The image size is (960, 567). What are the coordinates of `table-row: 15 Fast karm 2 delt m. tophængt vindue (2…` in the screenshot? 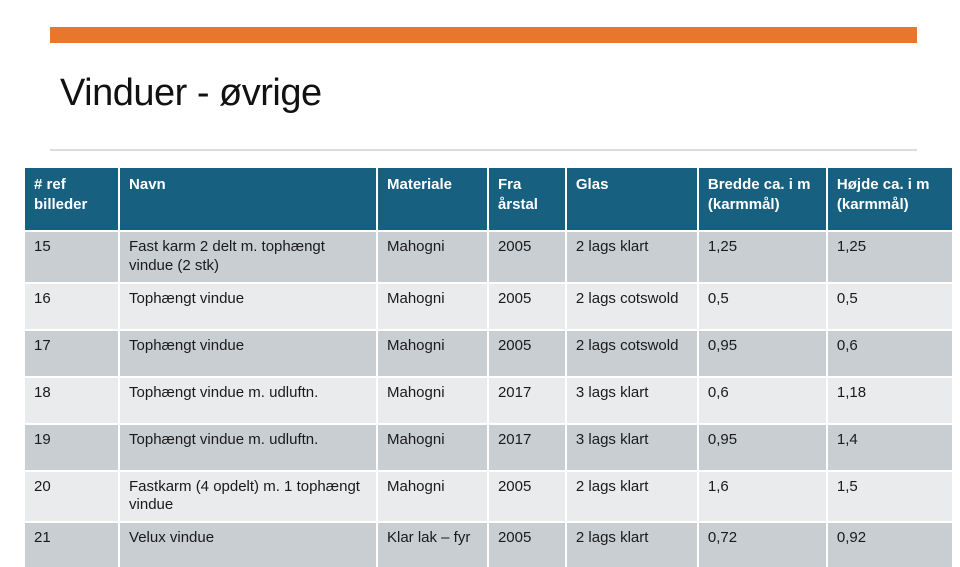 It's located at (488, 258).